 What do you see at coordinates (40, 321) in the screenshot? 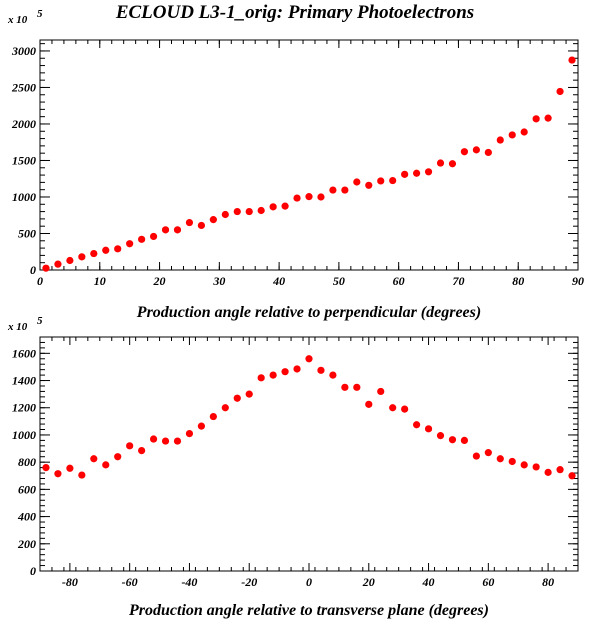
I see `y-multiplier-exponent: 5` at bounding box center [40, 321].